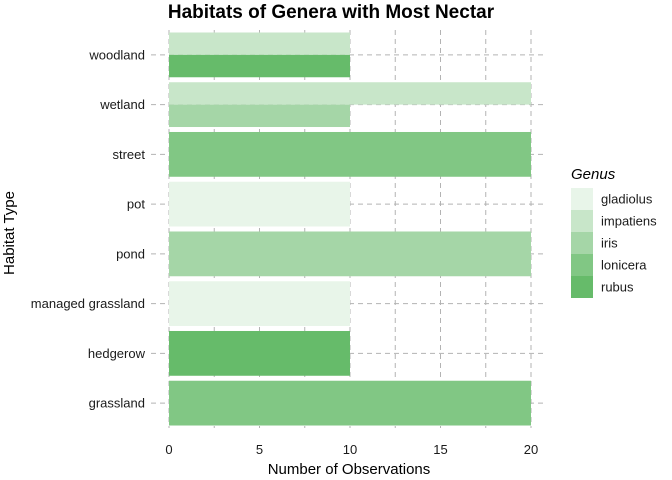  I want to click on y-tick-label: pond, so click(130, 253).